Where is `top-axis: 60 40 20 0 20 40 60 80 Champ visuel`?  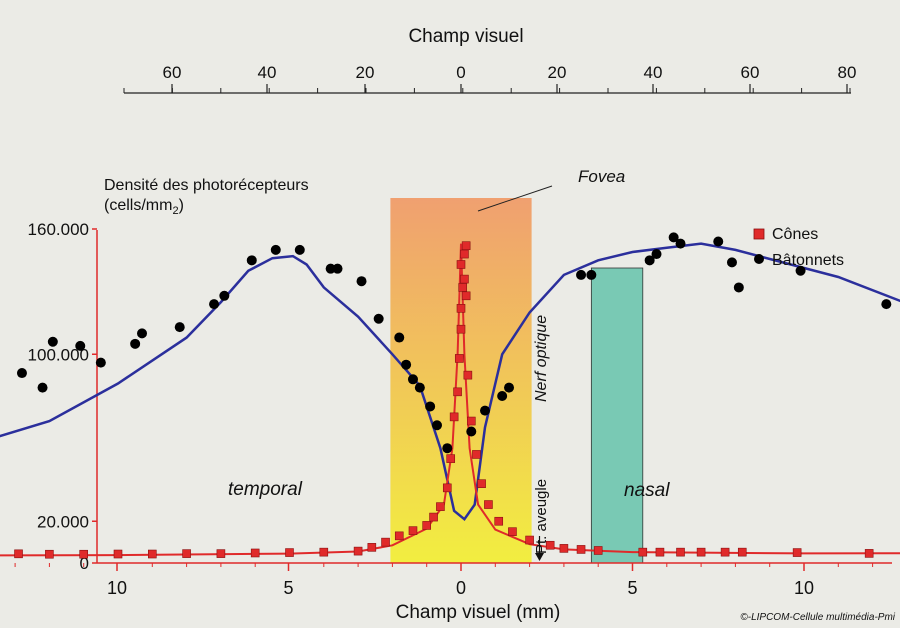
top-axis: 60 40 20 0 20 40 60 80 Champ visuel is located at coordinates (490, 60).